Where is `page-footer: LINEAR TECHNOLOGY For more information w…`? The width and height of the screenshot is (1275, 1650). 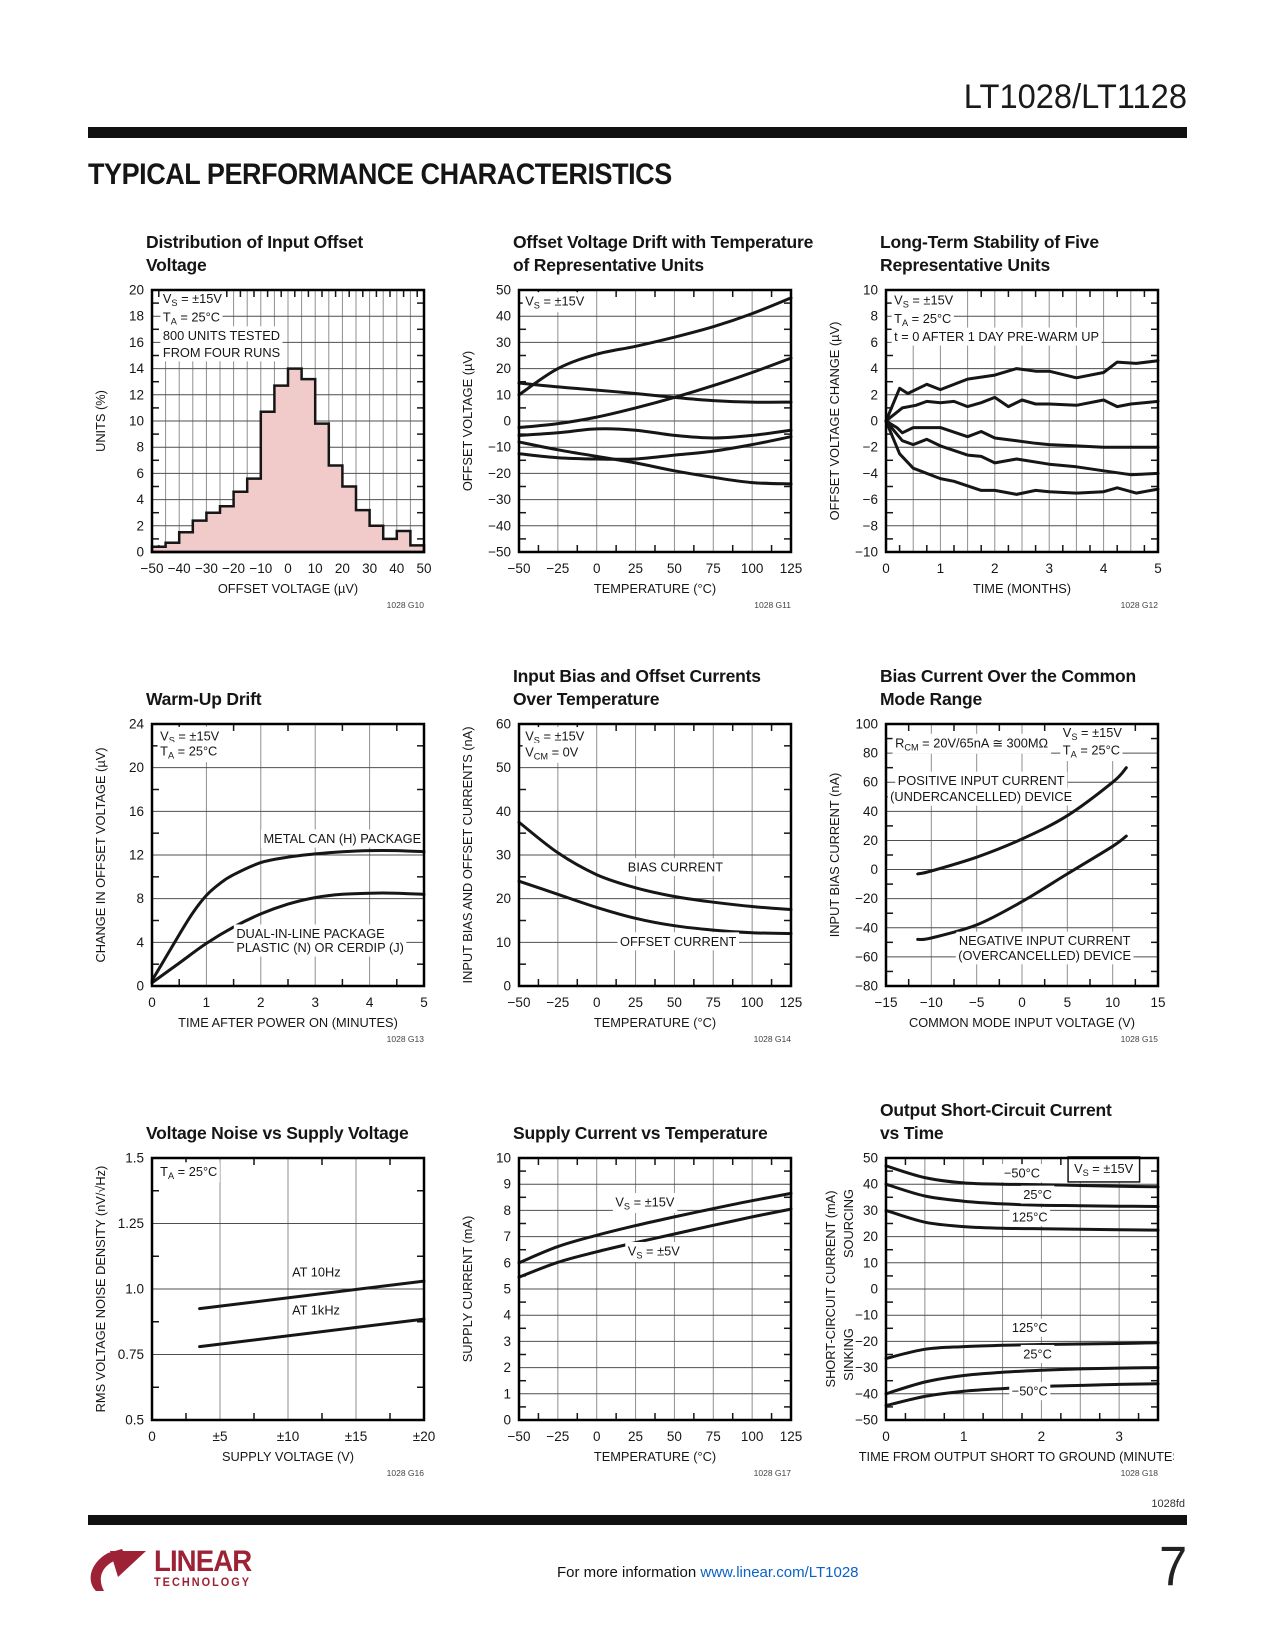
page-footer: LINEAR TECHNOLOGY For more information w… is located at coordinates (637, 1567).